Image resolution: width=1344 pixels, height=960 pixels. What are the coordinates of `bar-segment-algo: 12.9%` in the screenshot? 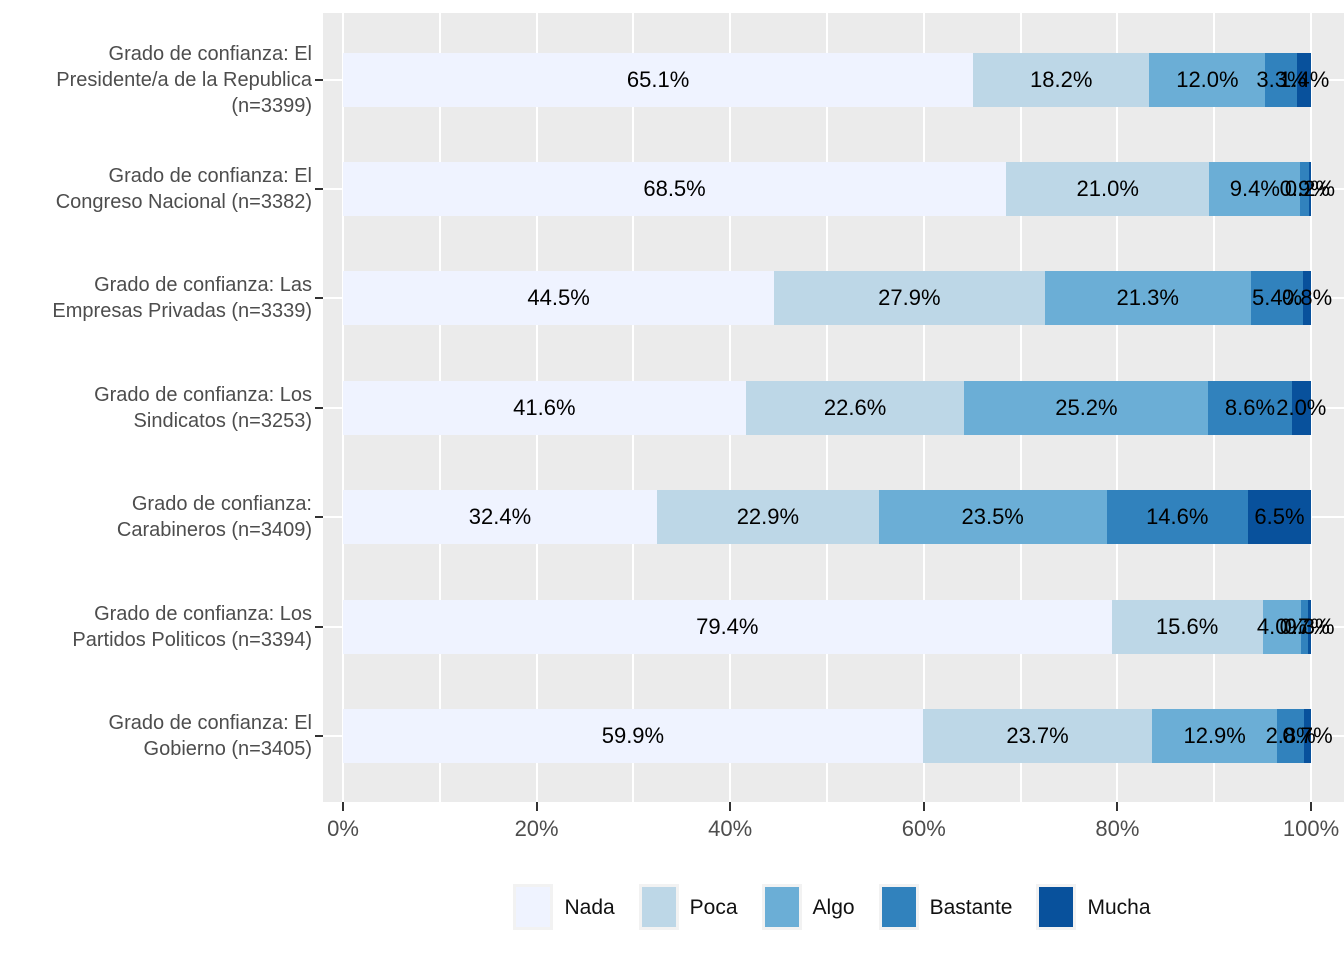 It's located at (1215, 735).